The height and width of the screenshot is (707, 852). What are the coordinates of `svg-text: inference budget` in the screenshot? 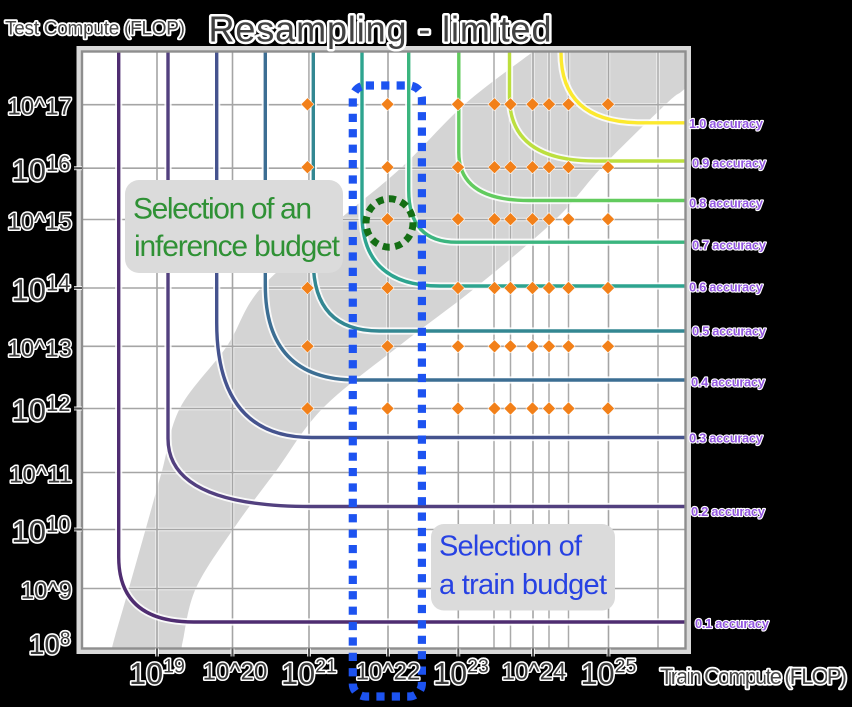 It's located at (237, 246).